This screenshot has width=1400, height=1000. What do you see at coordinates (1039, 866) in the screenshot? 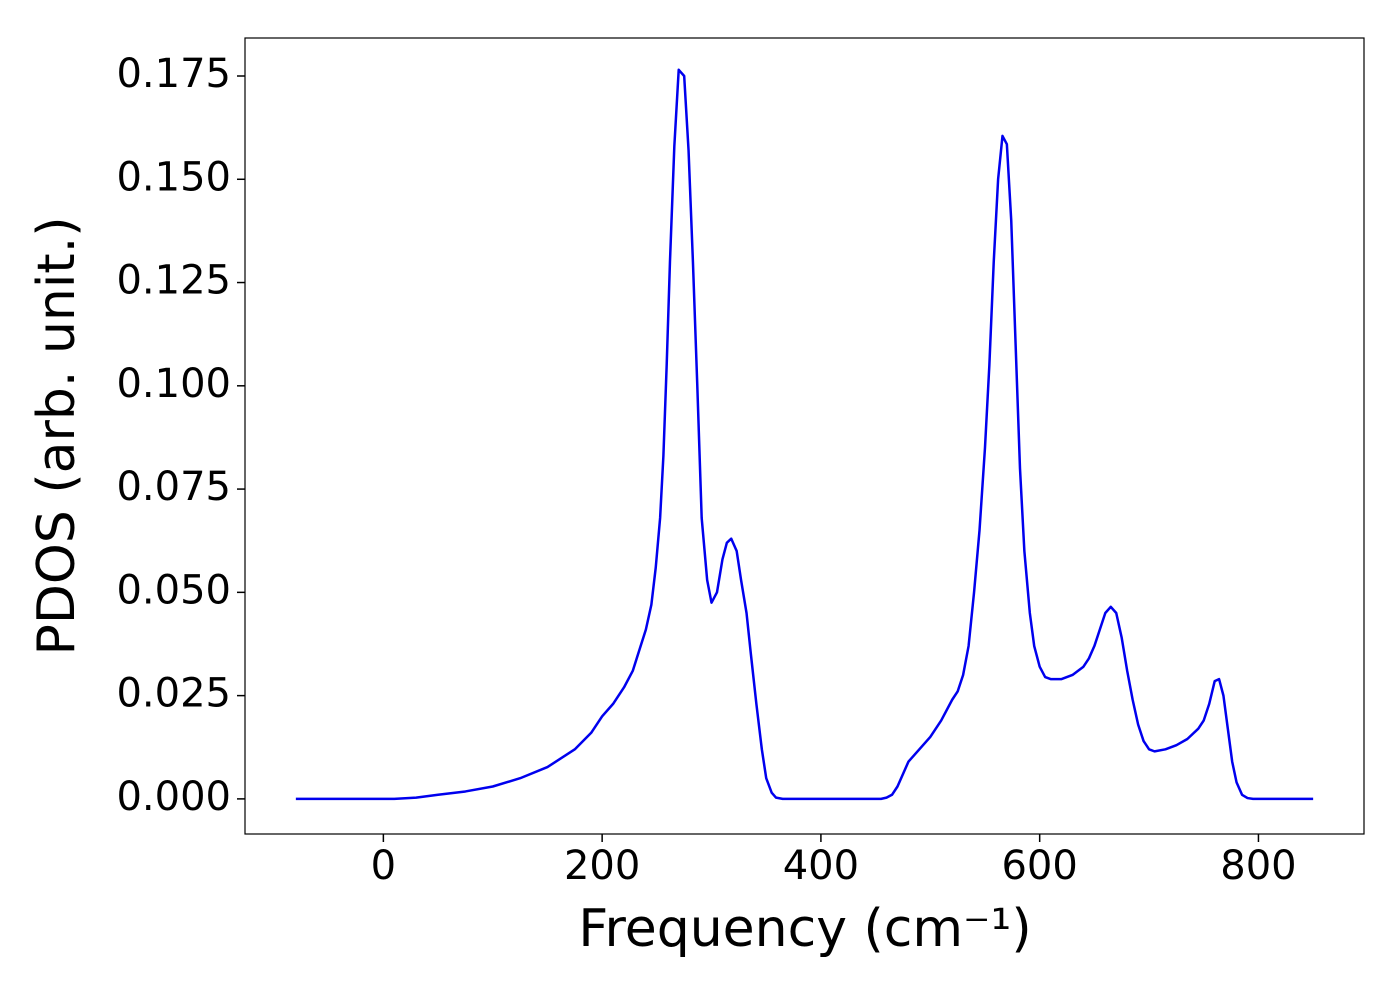
I see `x-tick-label: 600` at bounding box center [1039, 866].